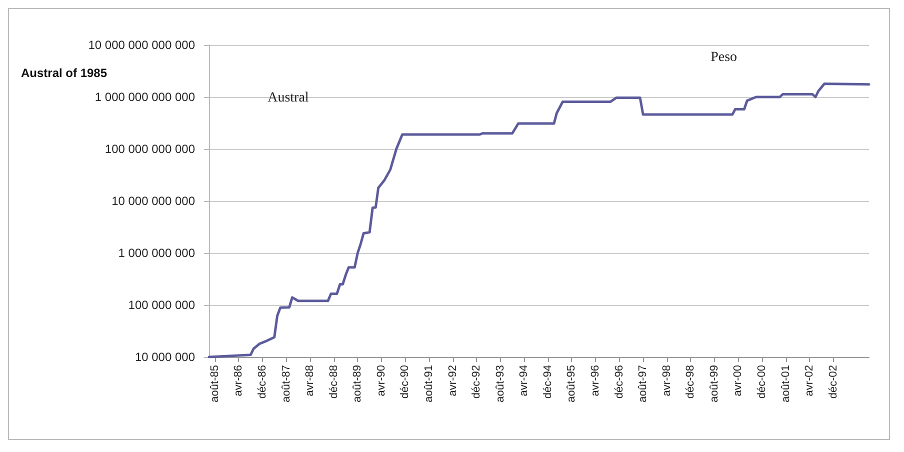 Image resolution: width=904 pixels, height=452 pixels. I want to click on x-tick-label: avr-96, so click(596, 380).